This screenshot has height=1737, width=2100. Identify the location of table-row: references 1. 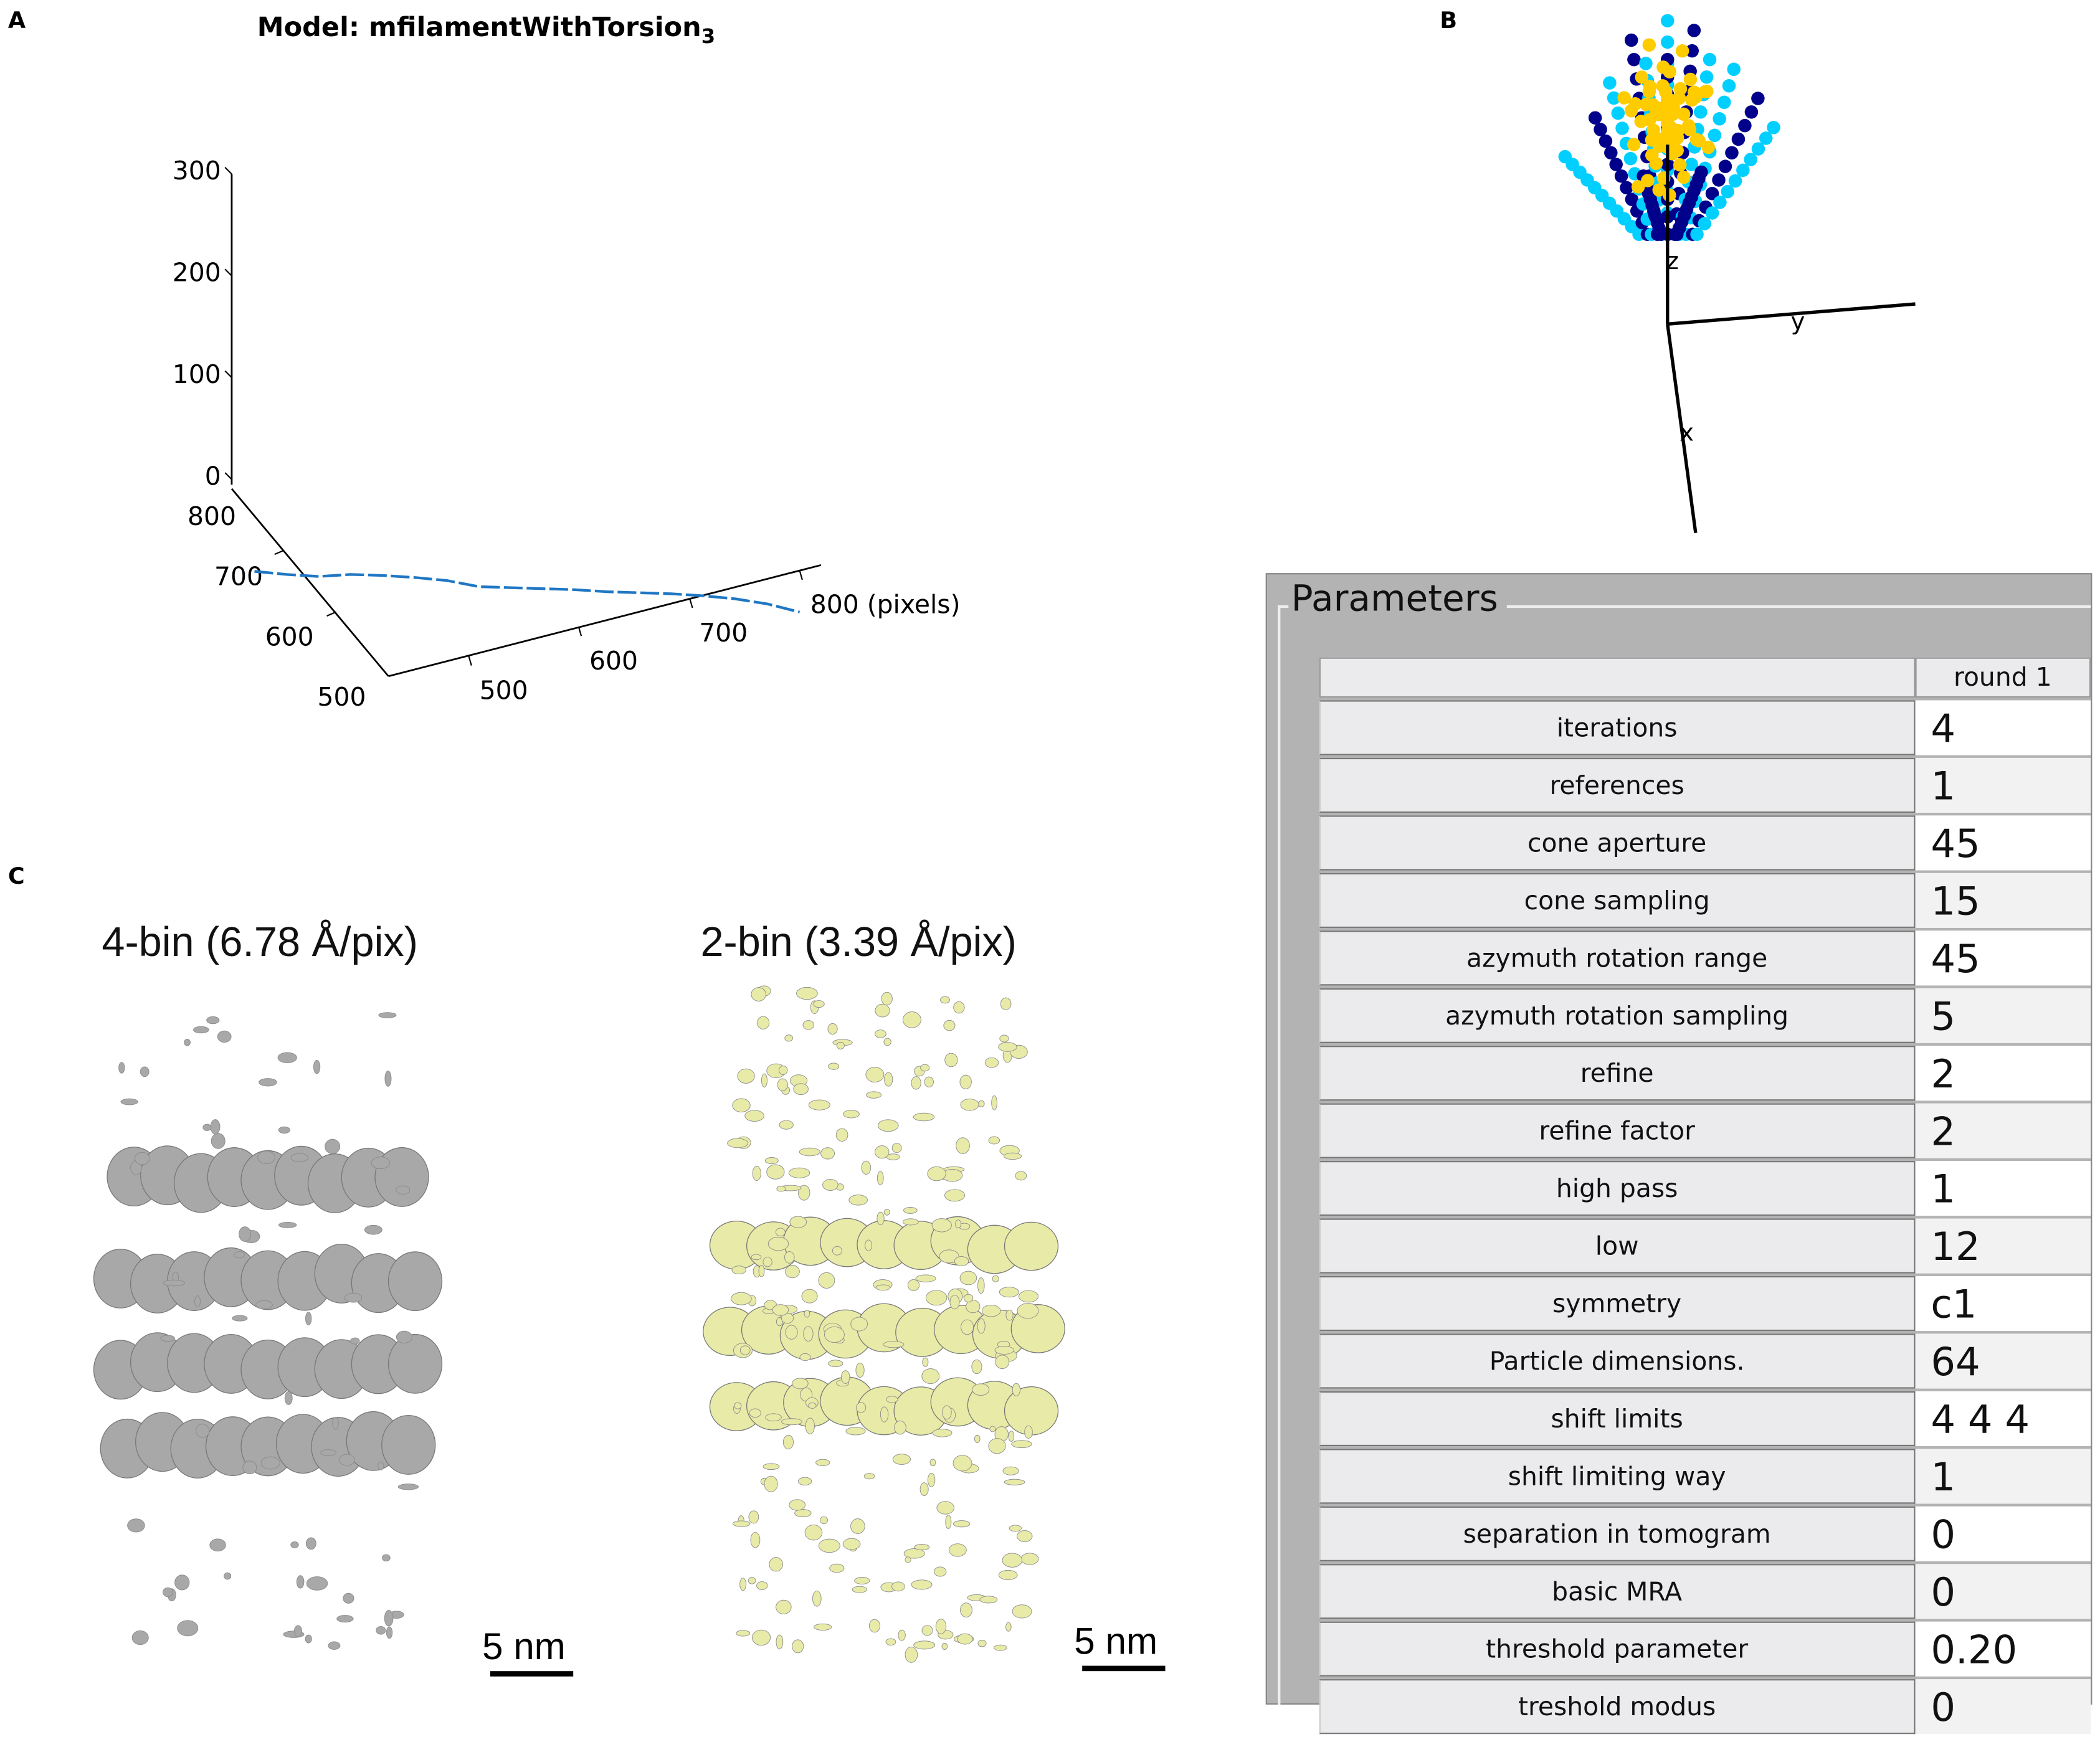
(1705, 785).